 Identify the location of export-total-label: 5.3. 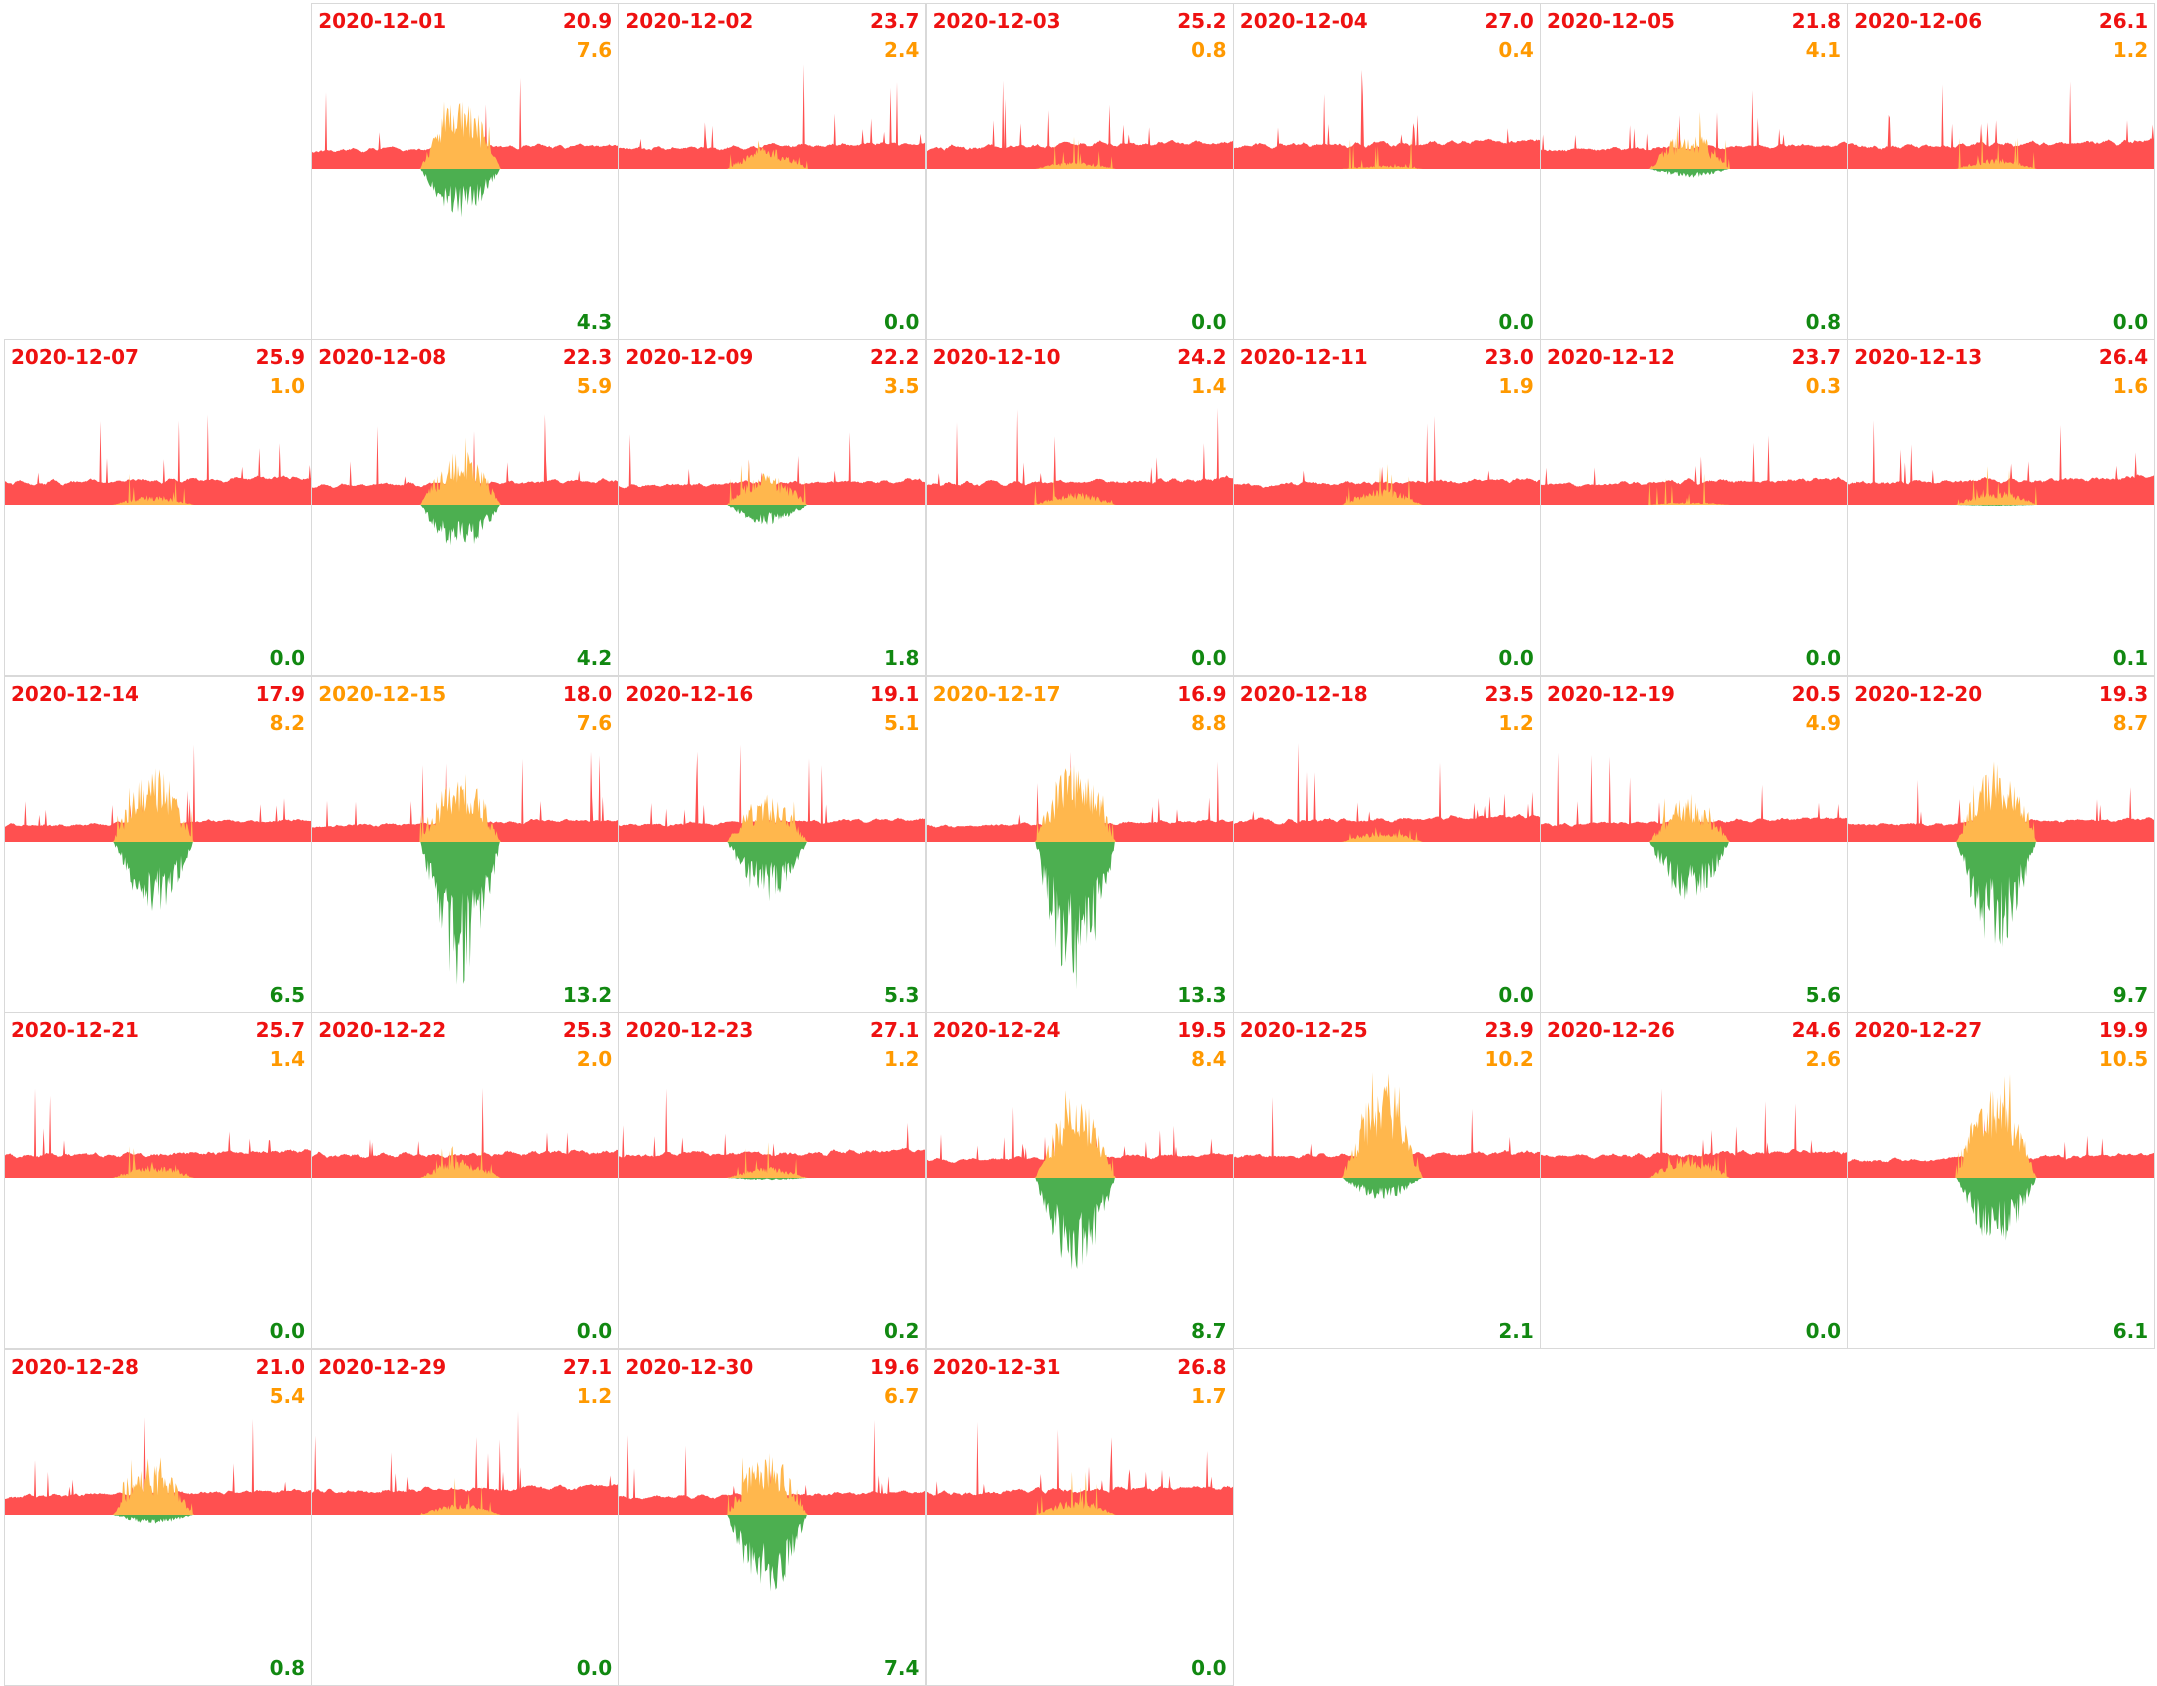
(901, 994).